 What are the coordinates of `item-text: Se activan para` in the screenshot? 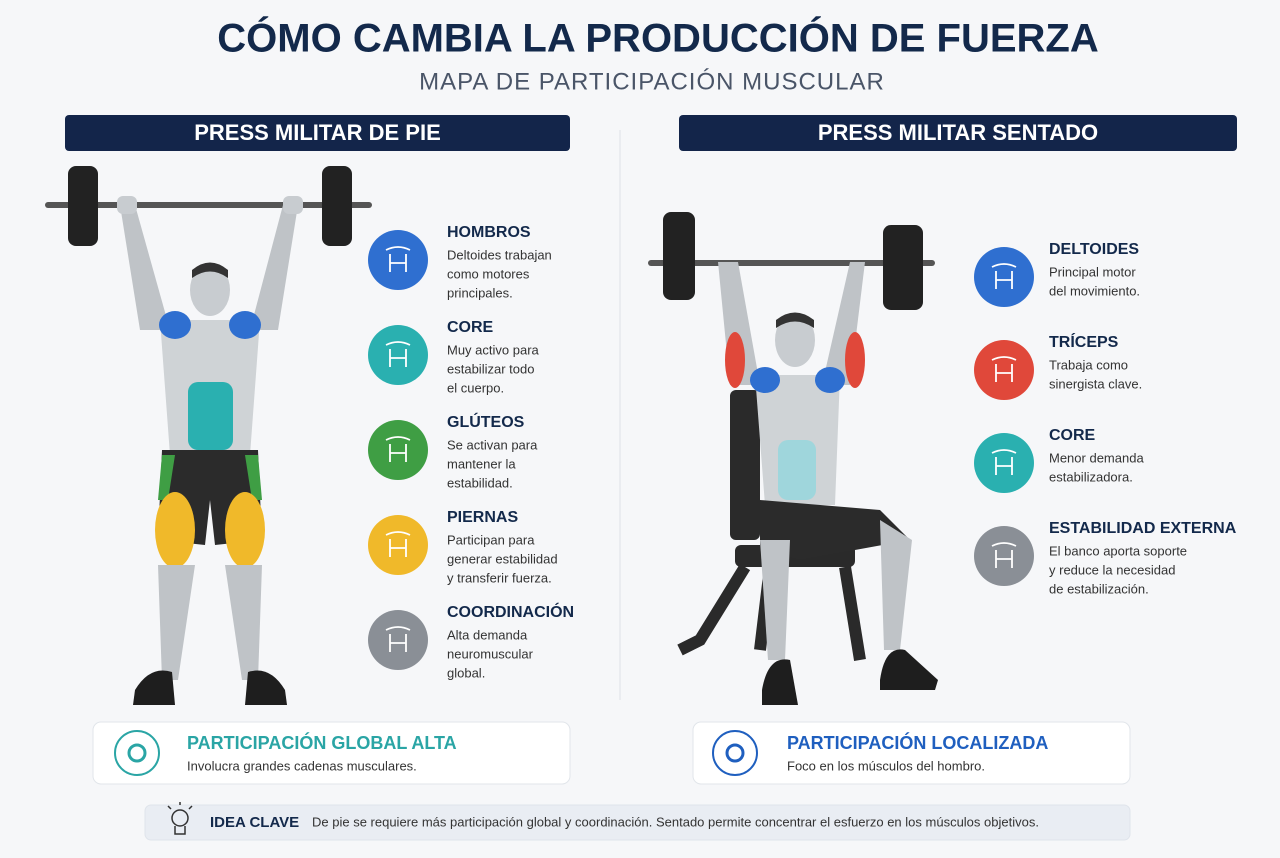 It's located at (492, 444).